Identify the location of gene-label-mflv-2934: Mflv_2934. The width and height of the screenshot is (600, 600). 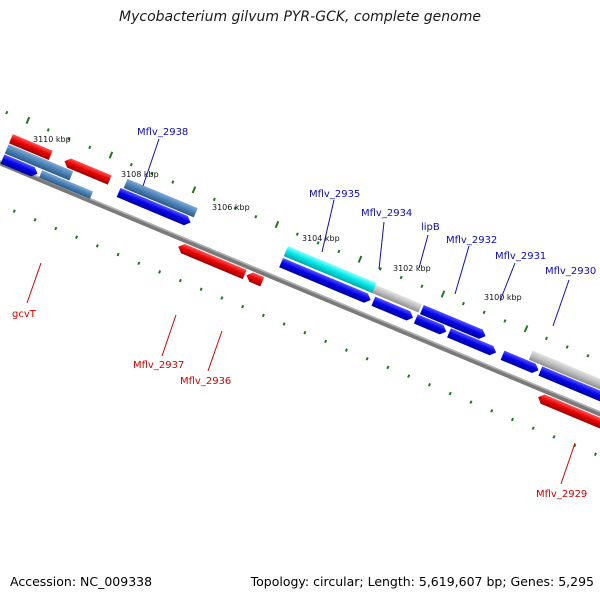
(386, 213).